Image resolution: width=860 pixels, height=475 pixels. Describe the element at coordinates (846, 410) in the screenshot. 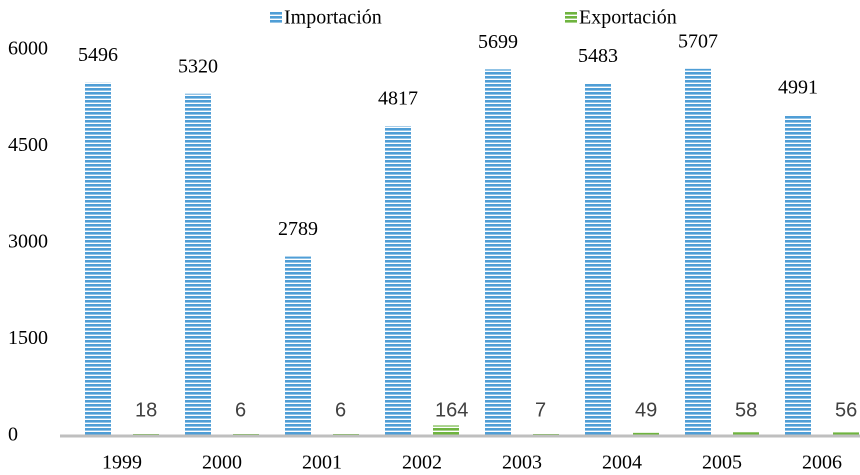

I see `data-label: 56` at that location.